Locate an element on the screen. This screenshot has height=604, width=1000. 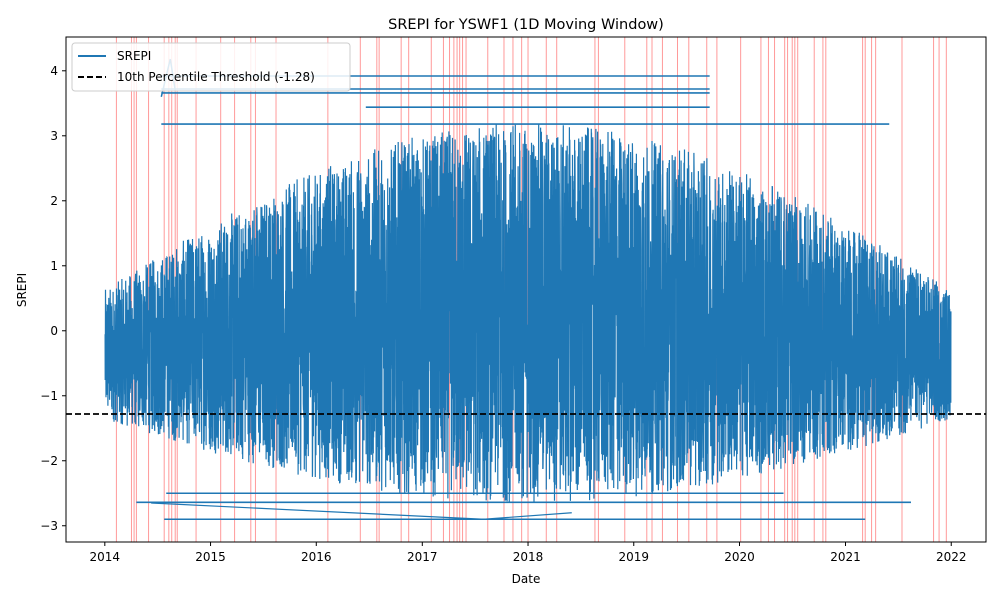
y-tick-label: −1 is located at coordinates (49, 396).